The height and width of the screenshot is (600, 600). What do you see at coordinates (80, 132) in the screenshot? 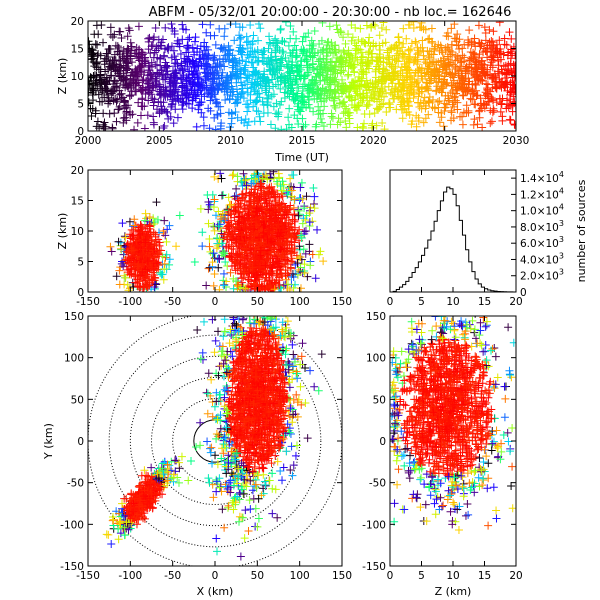
I see `y-tick-label: 0` at bounding box center [80, 132].